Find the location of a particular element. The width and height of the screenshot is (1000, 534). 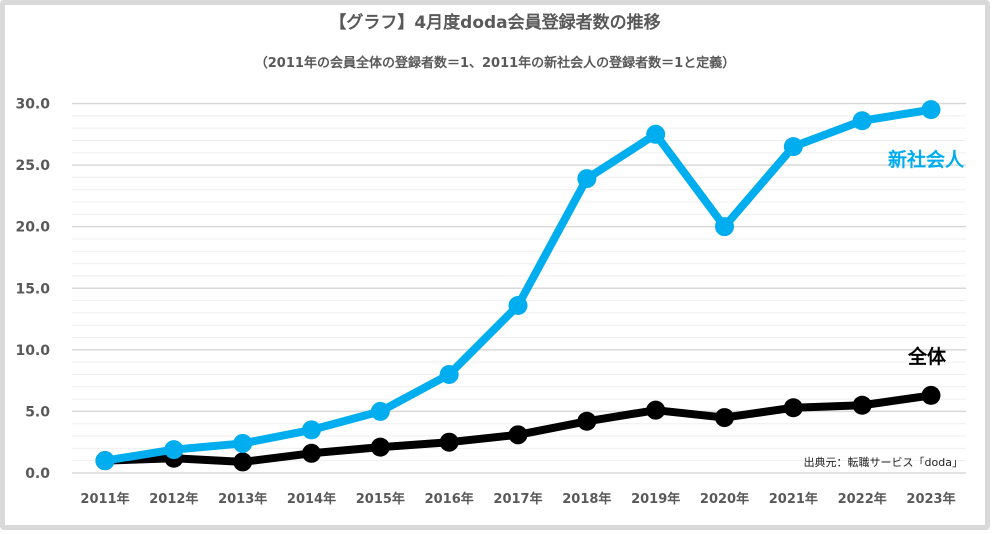

x-tick-label: 2020年 is located at coordinates (724, 499).